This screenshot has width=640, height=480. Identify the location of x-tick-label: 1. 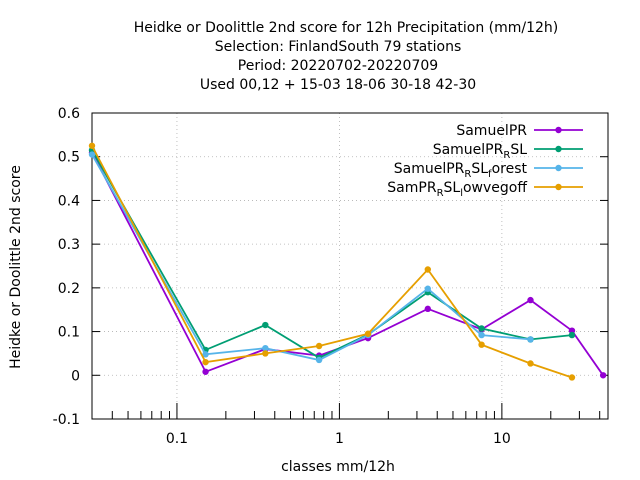
(339, 439).